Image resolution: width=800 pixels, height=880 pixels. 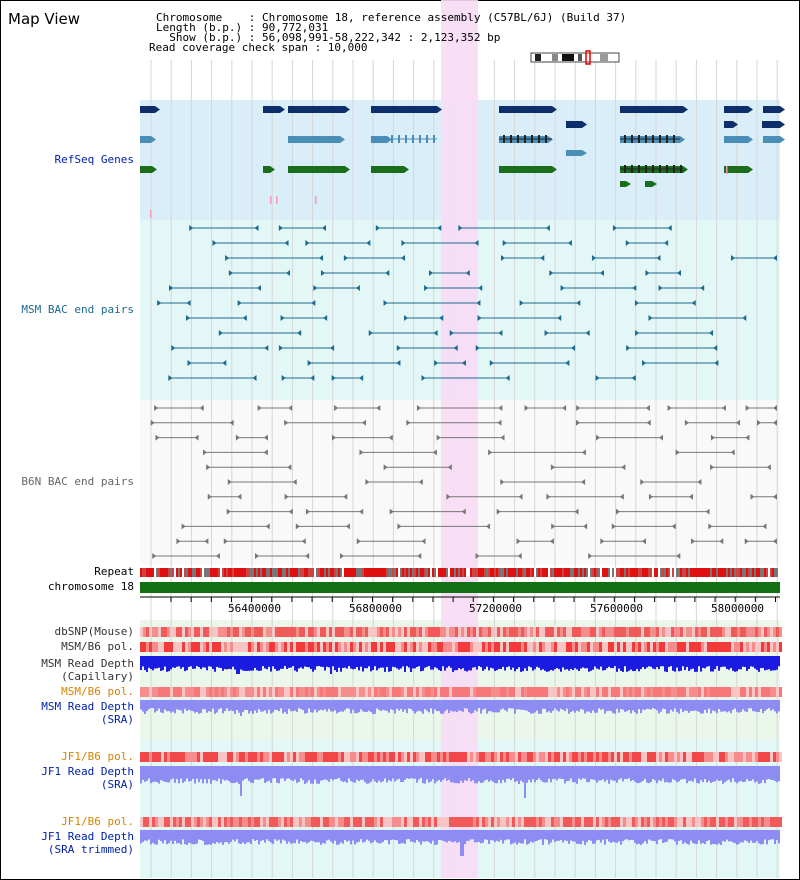 I want to click on track-label-msm-depth-capillary: MSM Read Depth, so click(x=87, y=663).